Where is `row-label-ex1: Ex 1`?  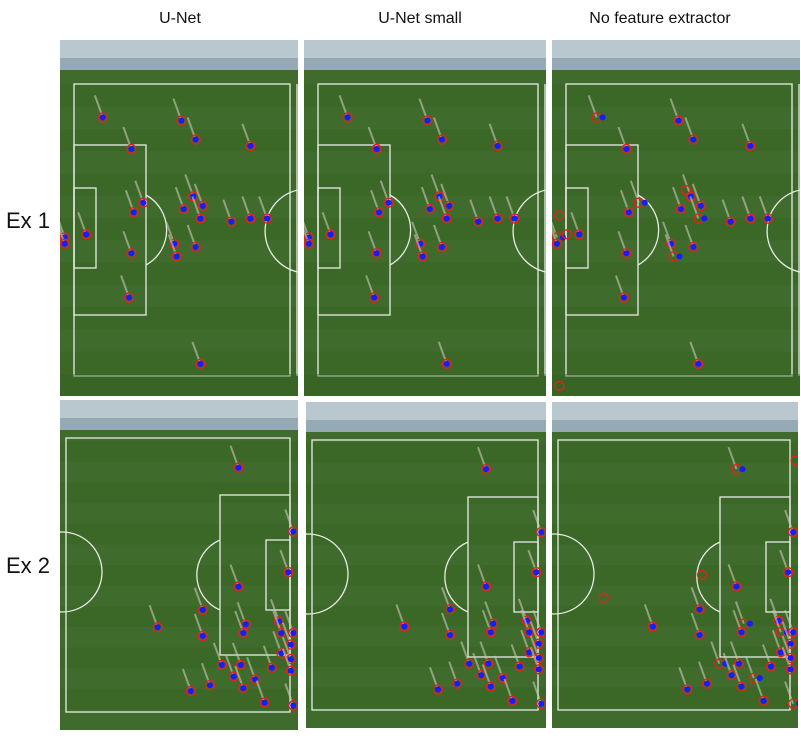 row-label-ex1: Ex 1 is located at coordinates (28, 220).